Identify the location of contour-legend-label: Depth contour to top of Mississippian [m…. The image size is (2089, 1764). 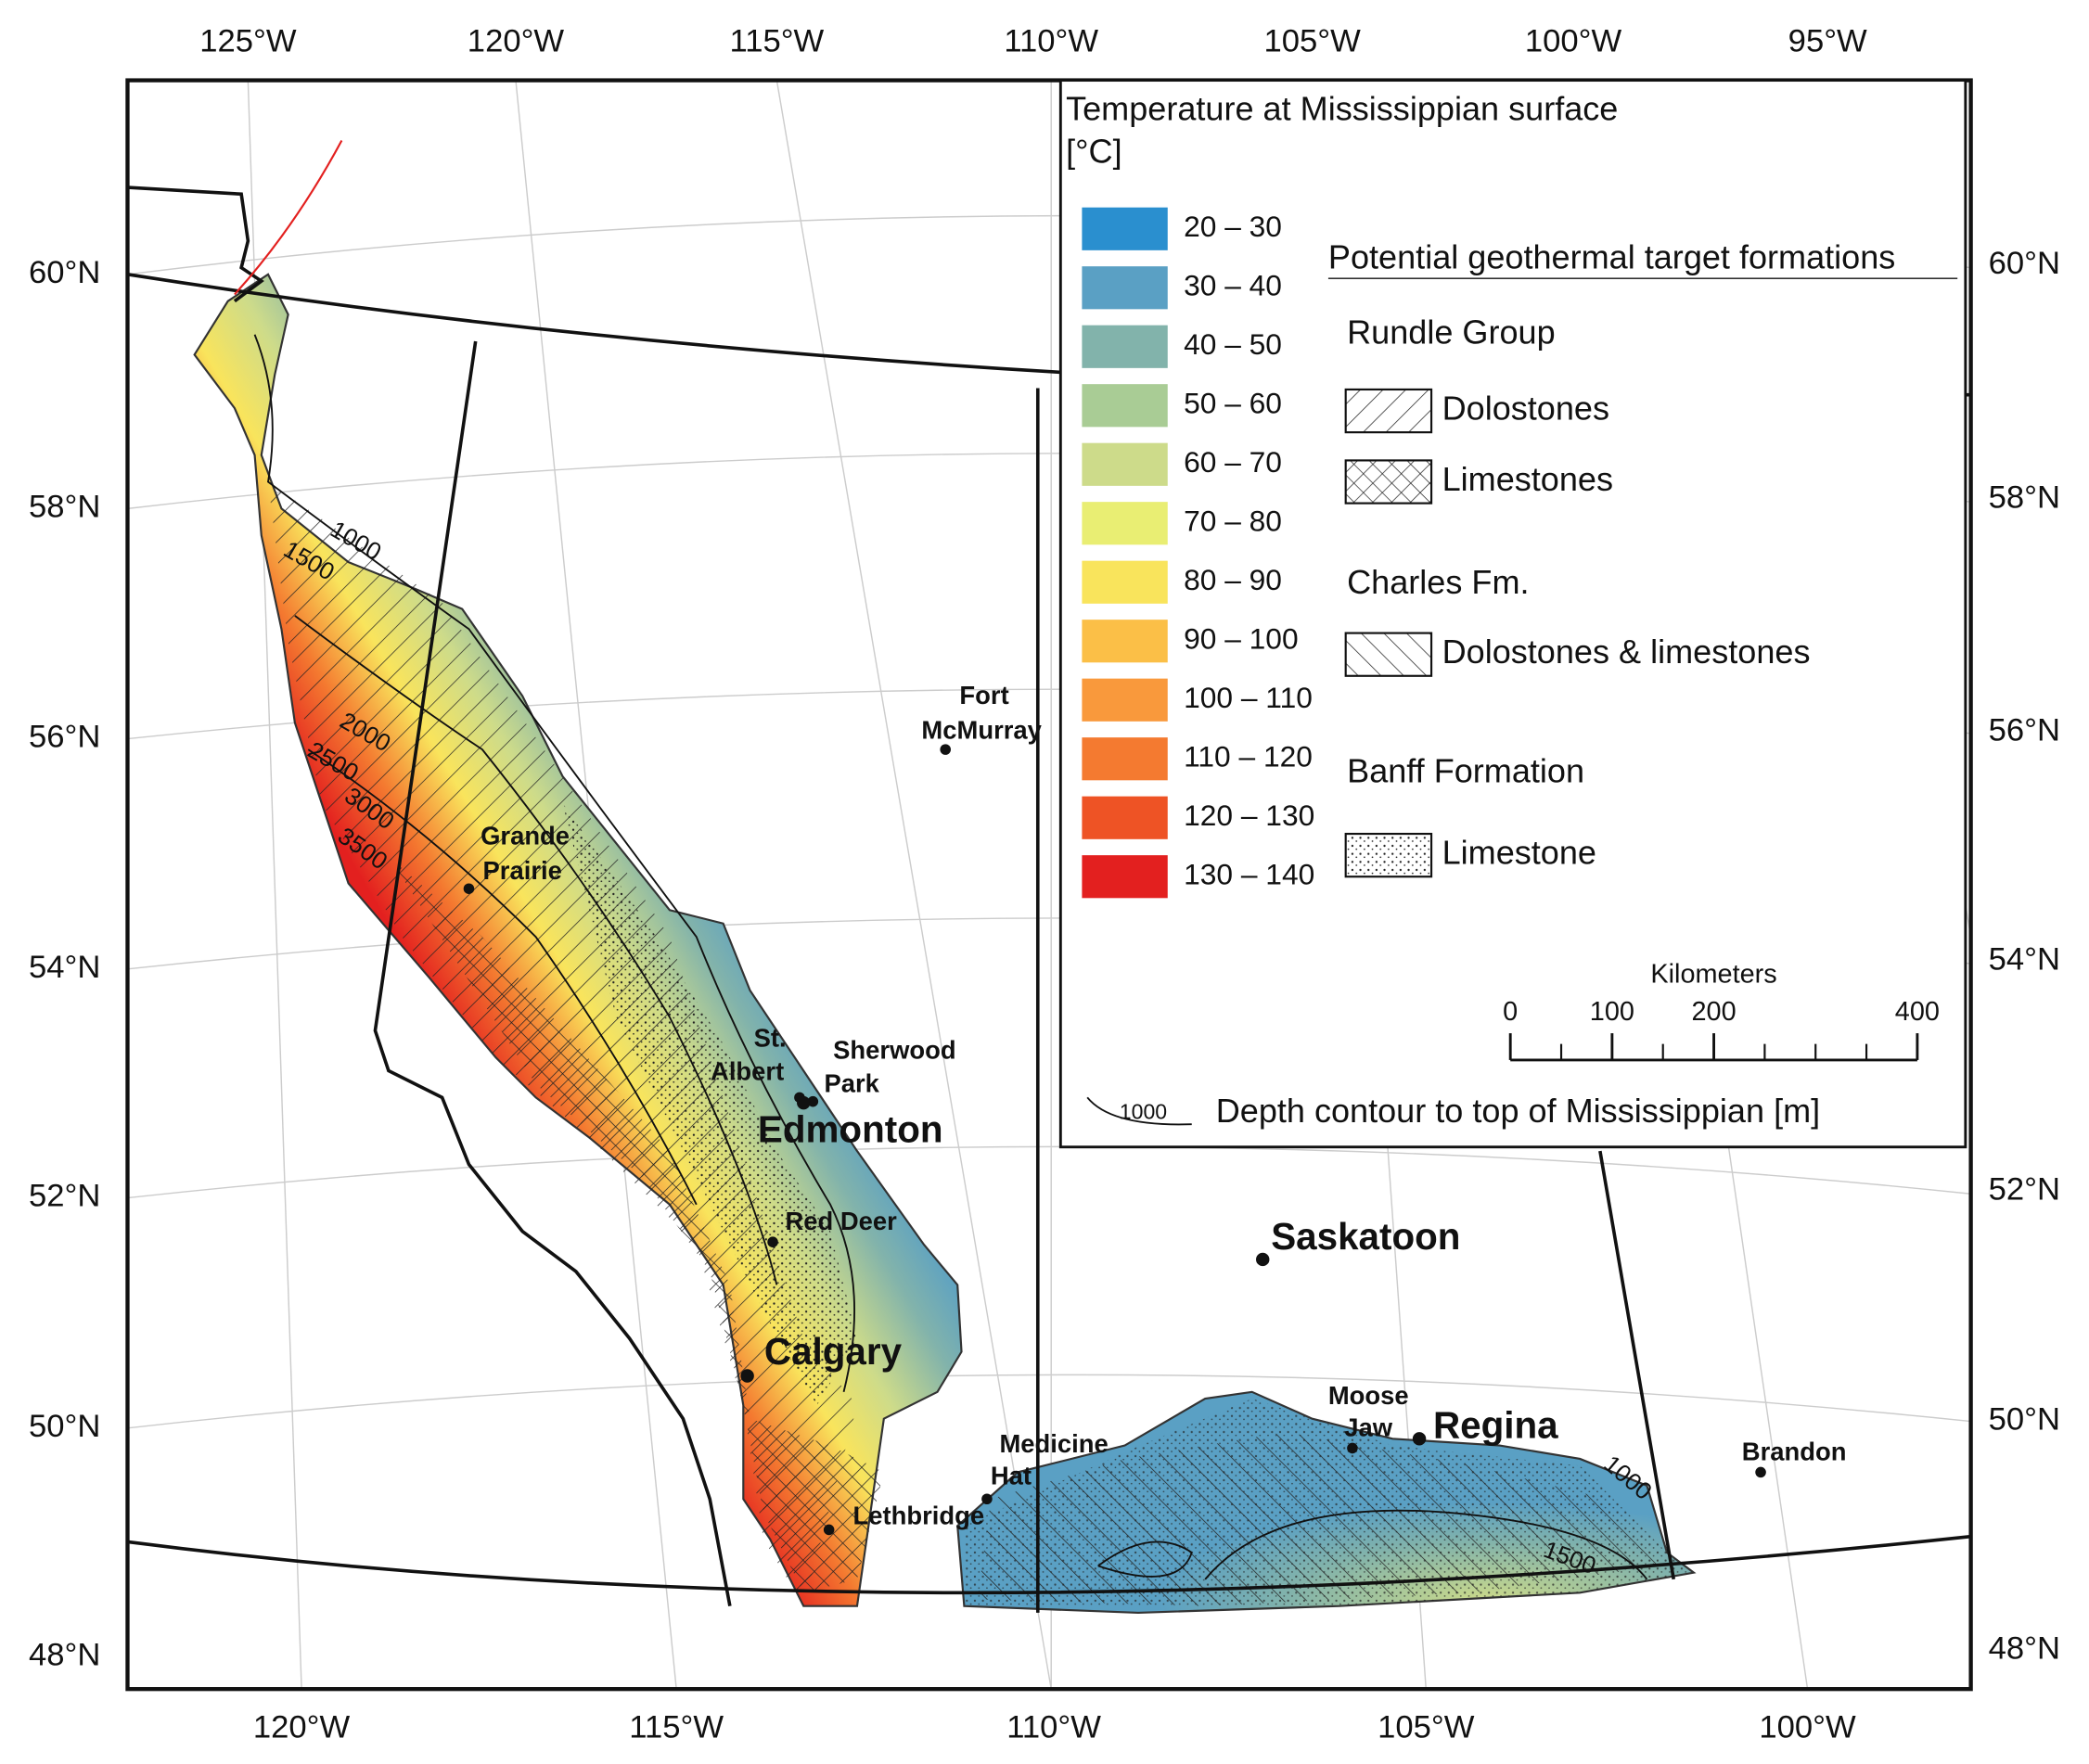
(1518, 1111).